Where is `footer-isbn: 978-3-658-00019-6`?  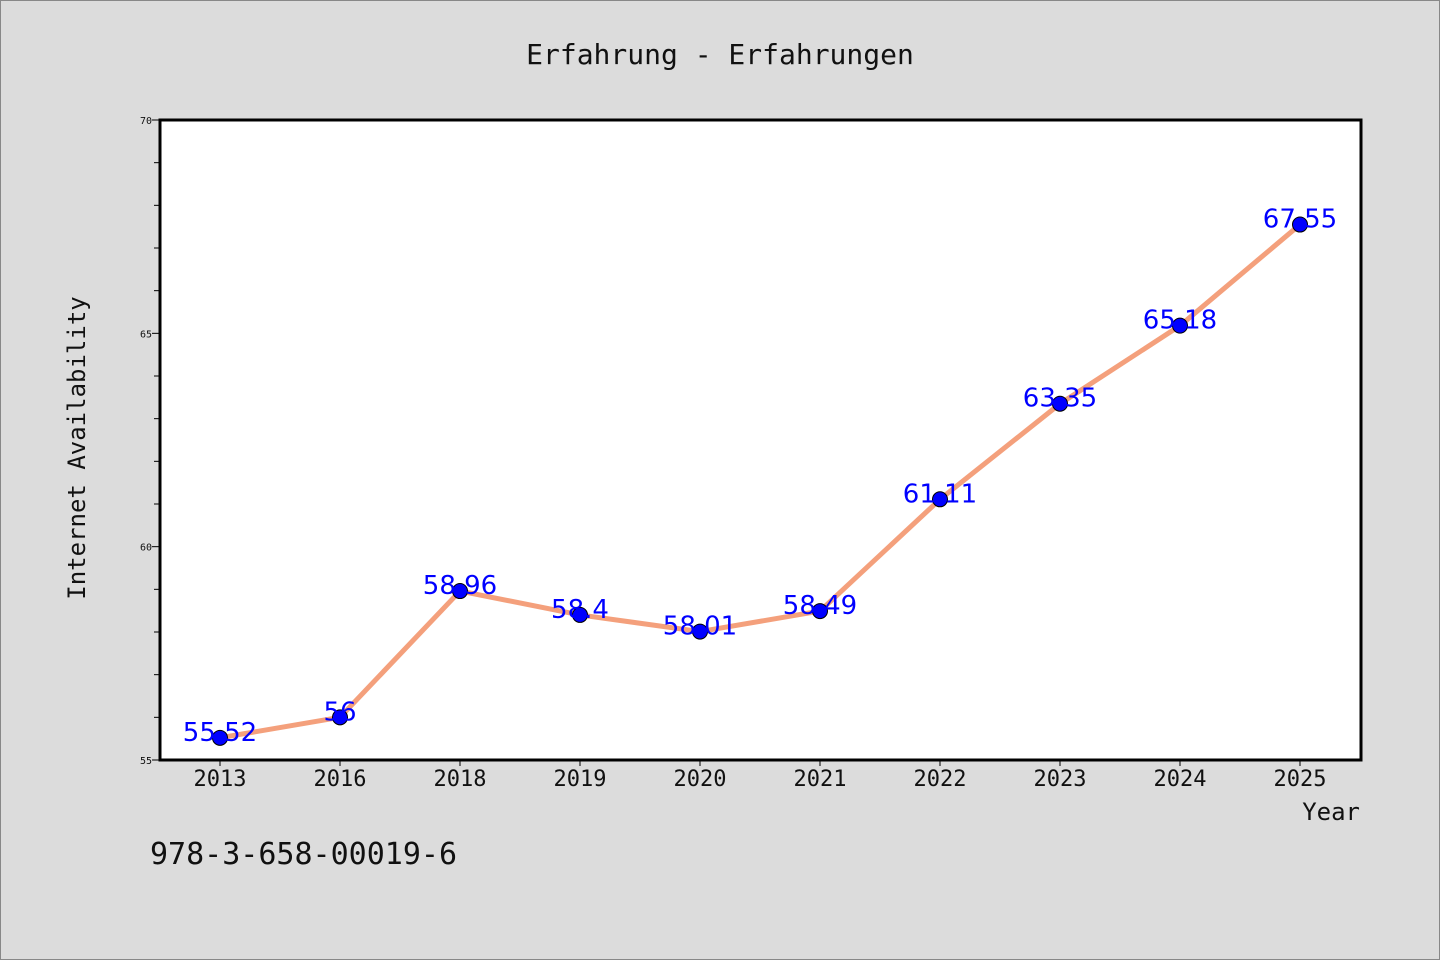
footer-isbn: 978-3-658-00019-6 is located at coordinates (303, 854).